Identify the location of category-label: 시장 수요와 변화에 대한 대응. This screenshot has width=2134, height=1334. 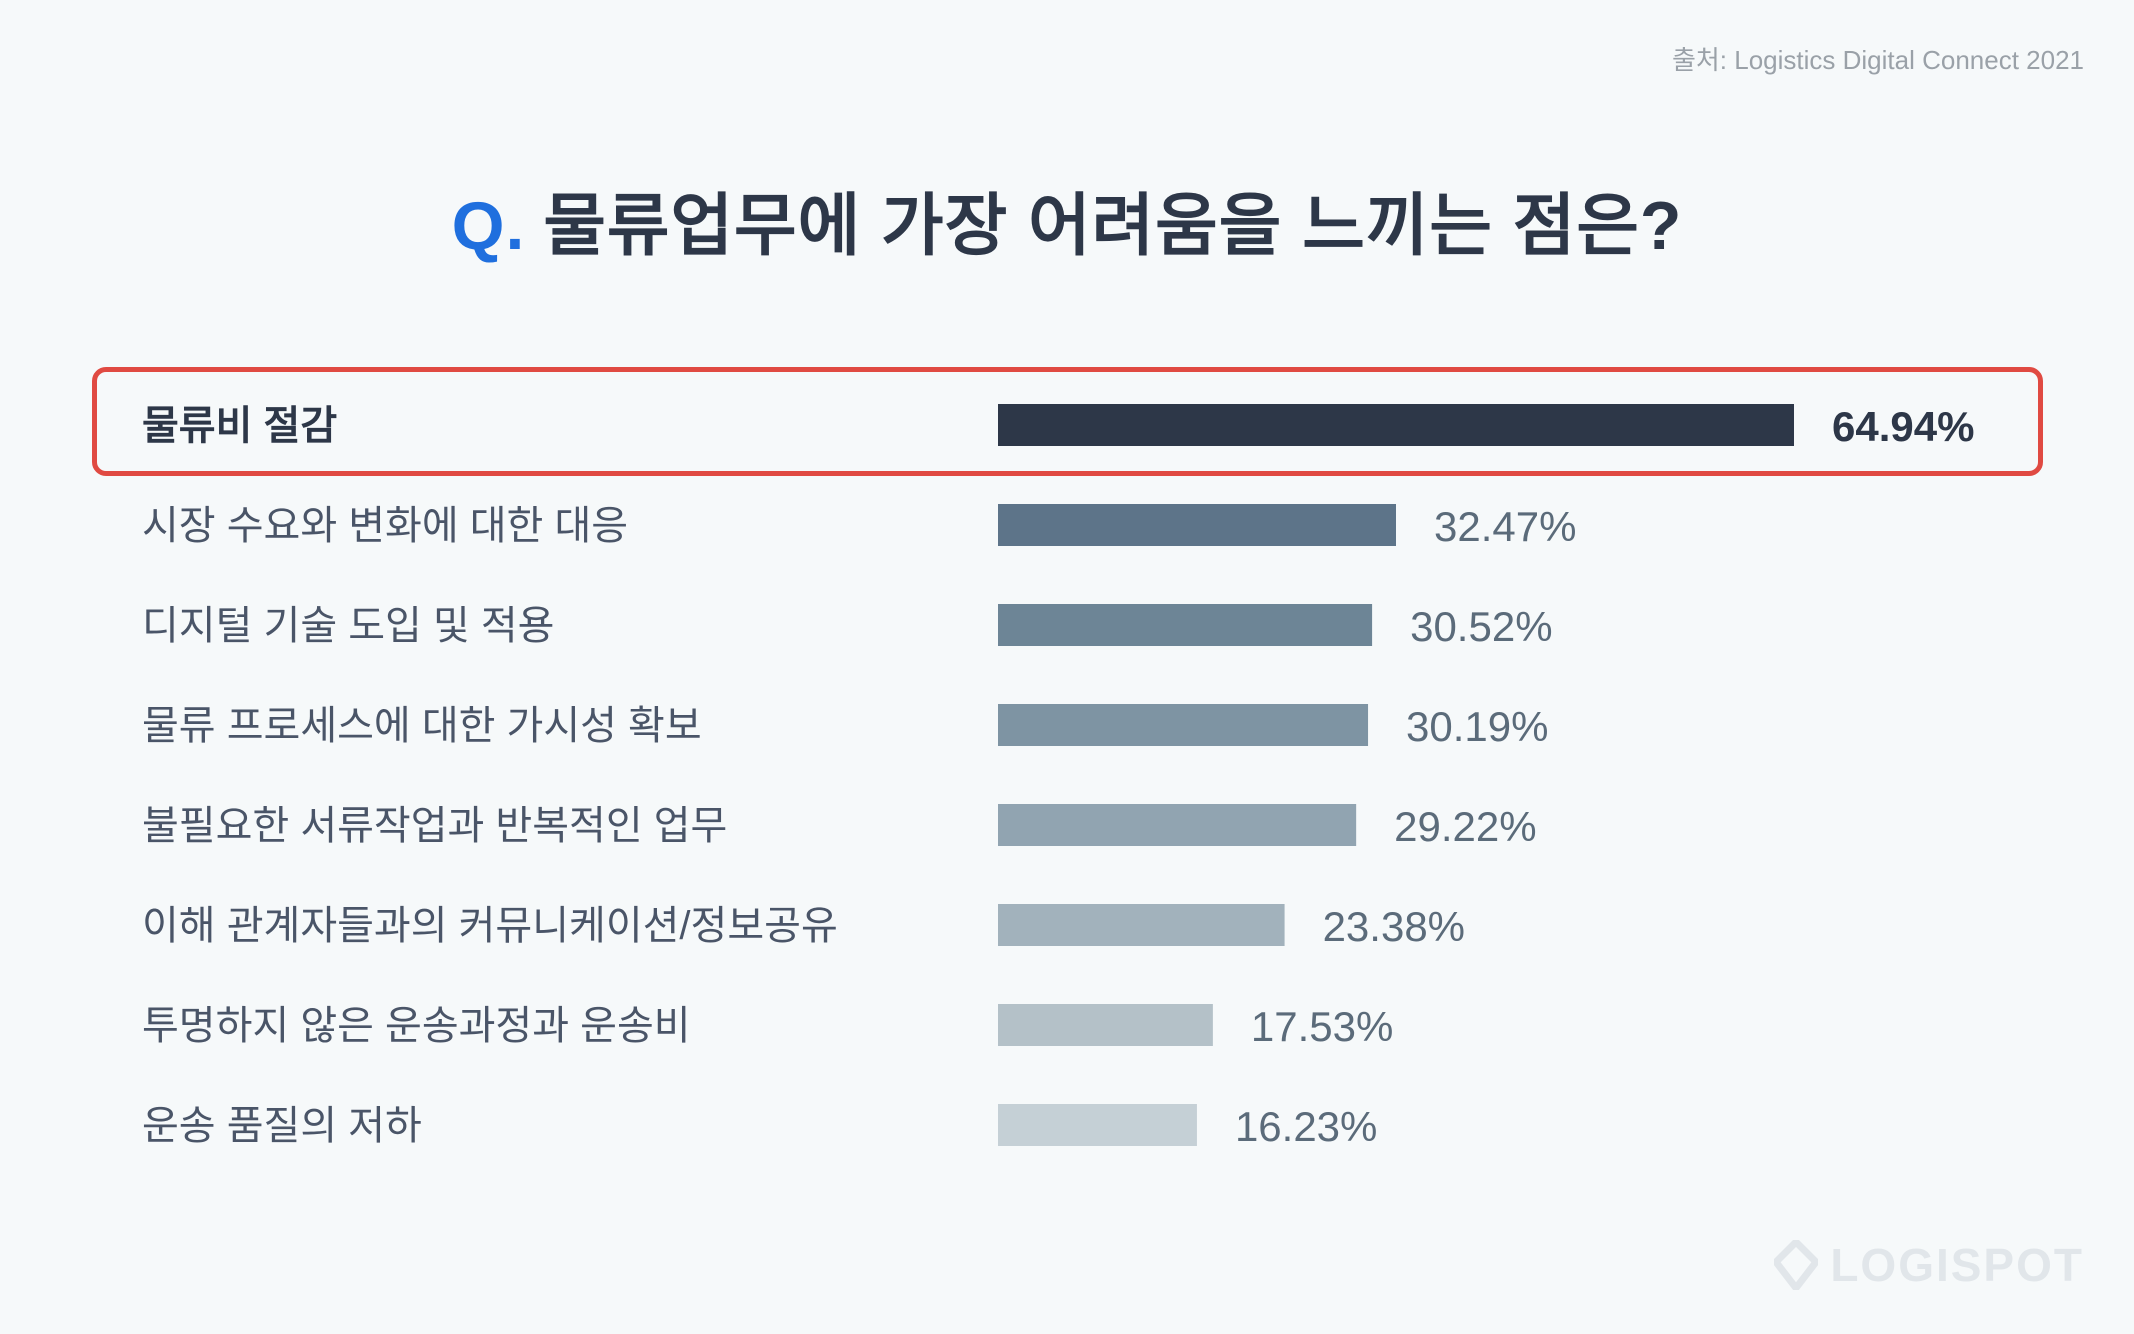
(385, 526).